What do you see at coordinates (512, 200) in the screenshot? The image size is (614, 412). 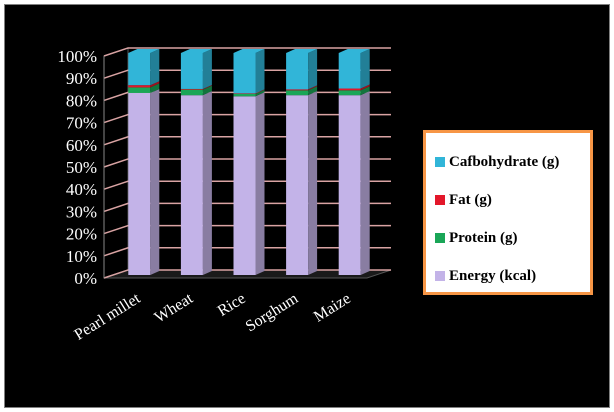 I see `legend-item-fat: Fat (g)` at bounding box center [512, 200].